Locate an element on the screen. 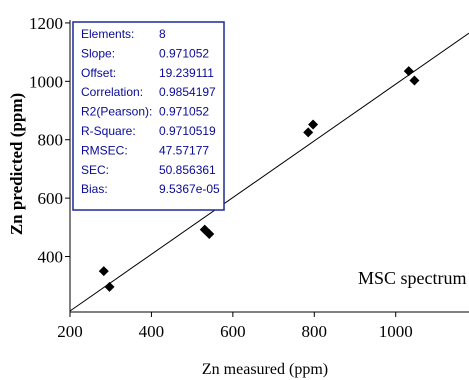  stats-value: 0.9710519 is located at coordinates (187, 131).